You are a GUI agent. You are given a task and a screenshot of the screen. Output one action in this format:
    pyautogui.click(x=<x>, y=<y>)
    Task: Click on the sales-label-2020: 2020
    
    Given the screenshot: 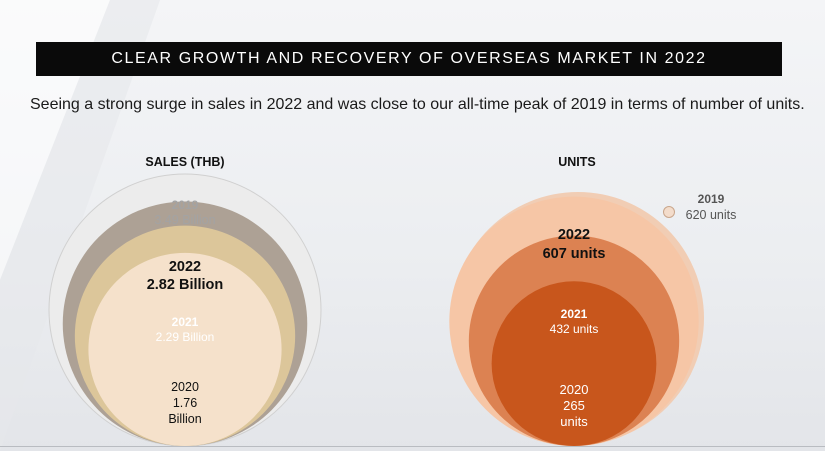 What is the action you would take?
    pyautogui.click(x=185, y=387)
    